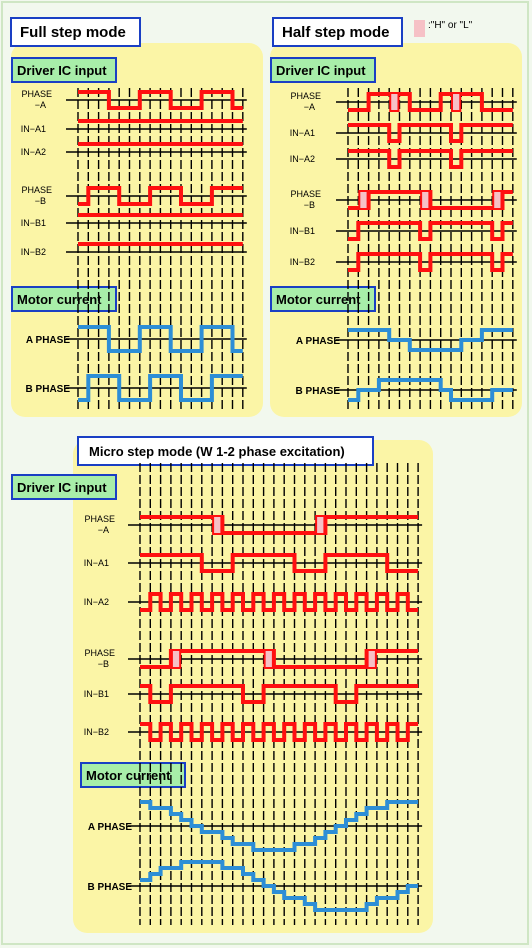 This screenshot has width=532, height=948. What do you see at coordinates (40, 201) in the screenshot?
I see `full-label-phase-b-sub: −B` at bounding box center [40, 201].